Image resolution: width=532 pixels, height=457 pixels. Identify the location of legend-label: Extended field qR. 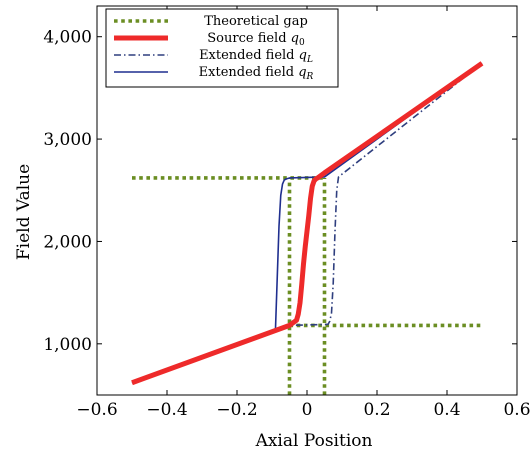
(256, 73).